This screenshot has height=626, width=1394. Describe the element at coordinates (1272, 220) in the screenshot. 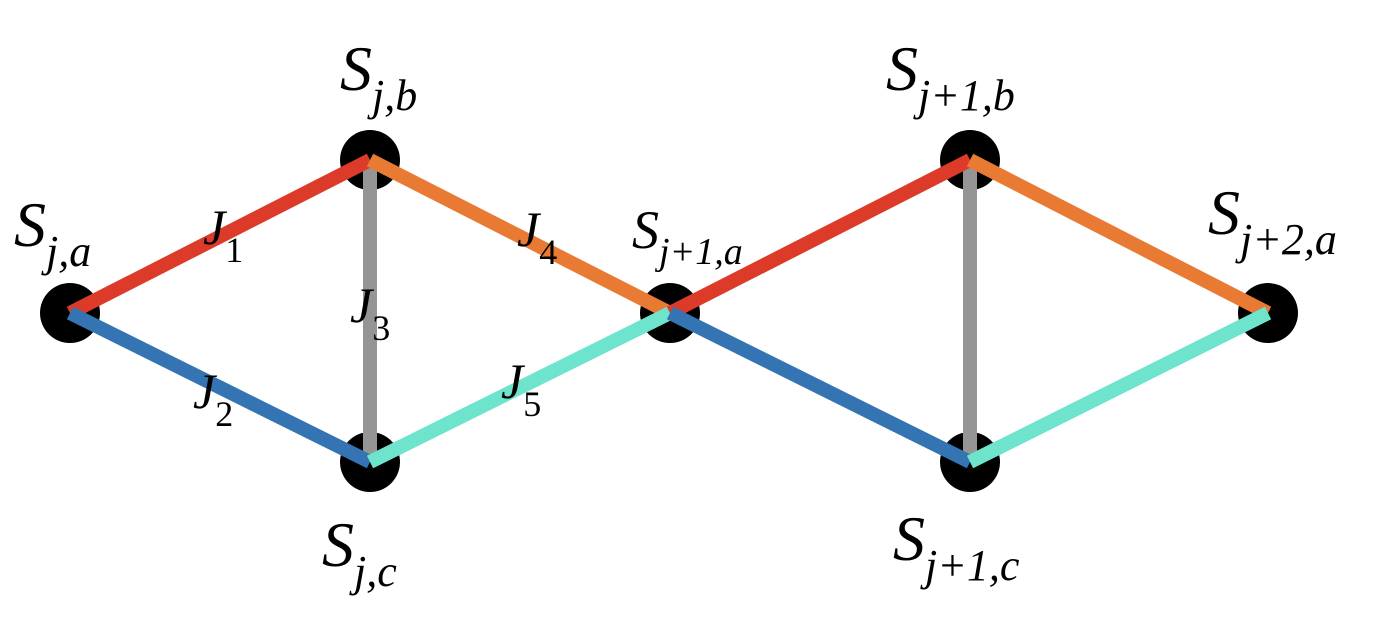

I see `node-label-sj2a: Sj+2,a` at that location.